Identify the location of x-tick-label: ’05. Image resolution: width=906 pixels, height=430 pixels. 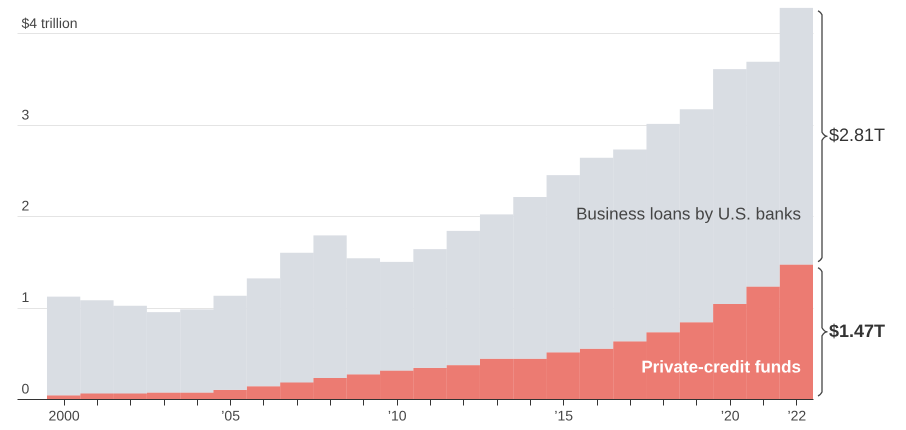
(230, 416).